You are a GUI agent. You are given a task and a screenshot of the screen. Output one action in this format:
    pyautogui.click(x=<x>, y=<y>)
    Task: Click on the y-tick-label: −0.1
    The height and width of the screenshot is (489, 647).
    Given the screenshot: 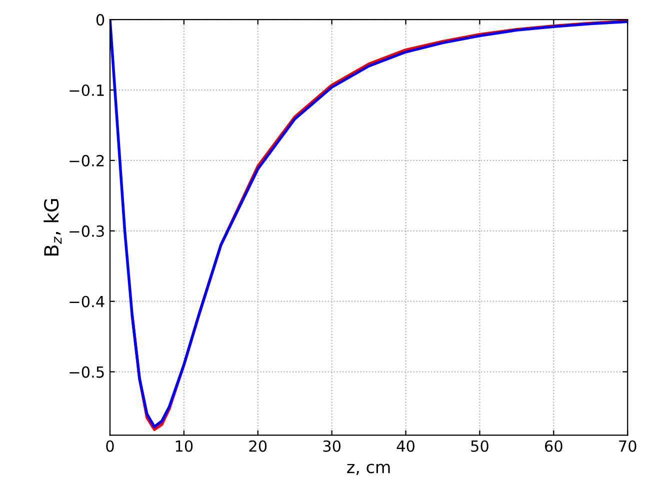 What is the action you would take?
    pyautogui.click(x=87, y=90)
    